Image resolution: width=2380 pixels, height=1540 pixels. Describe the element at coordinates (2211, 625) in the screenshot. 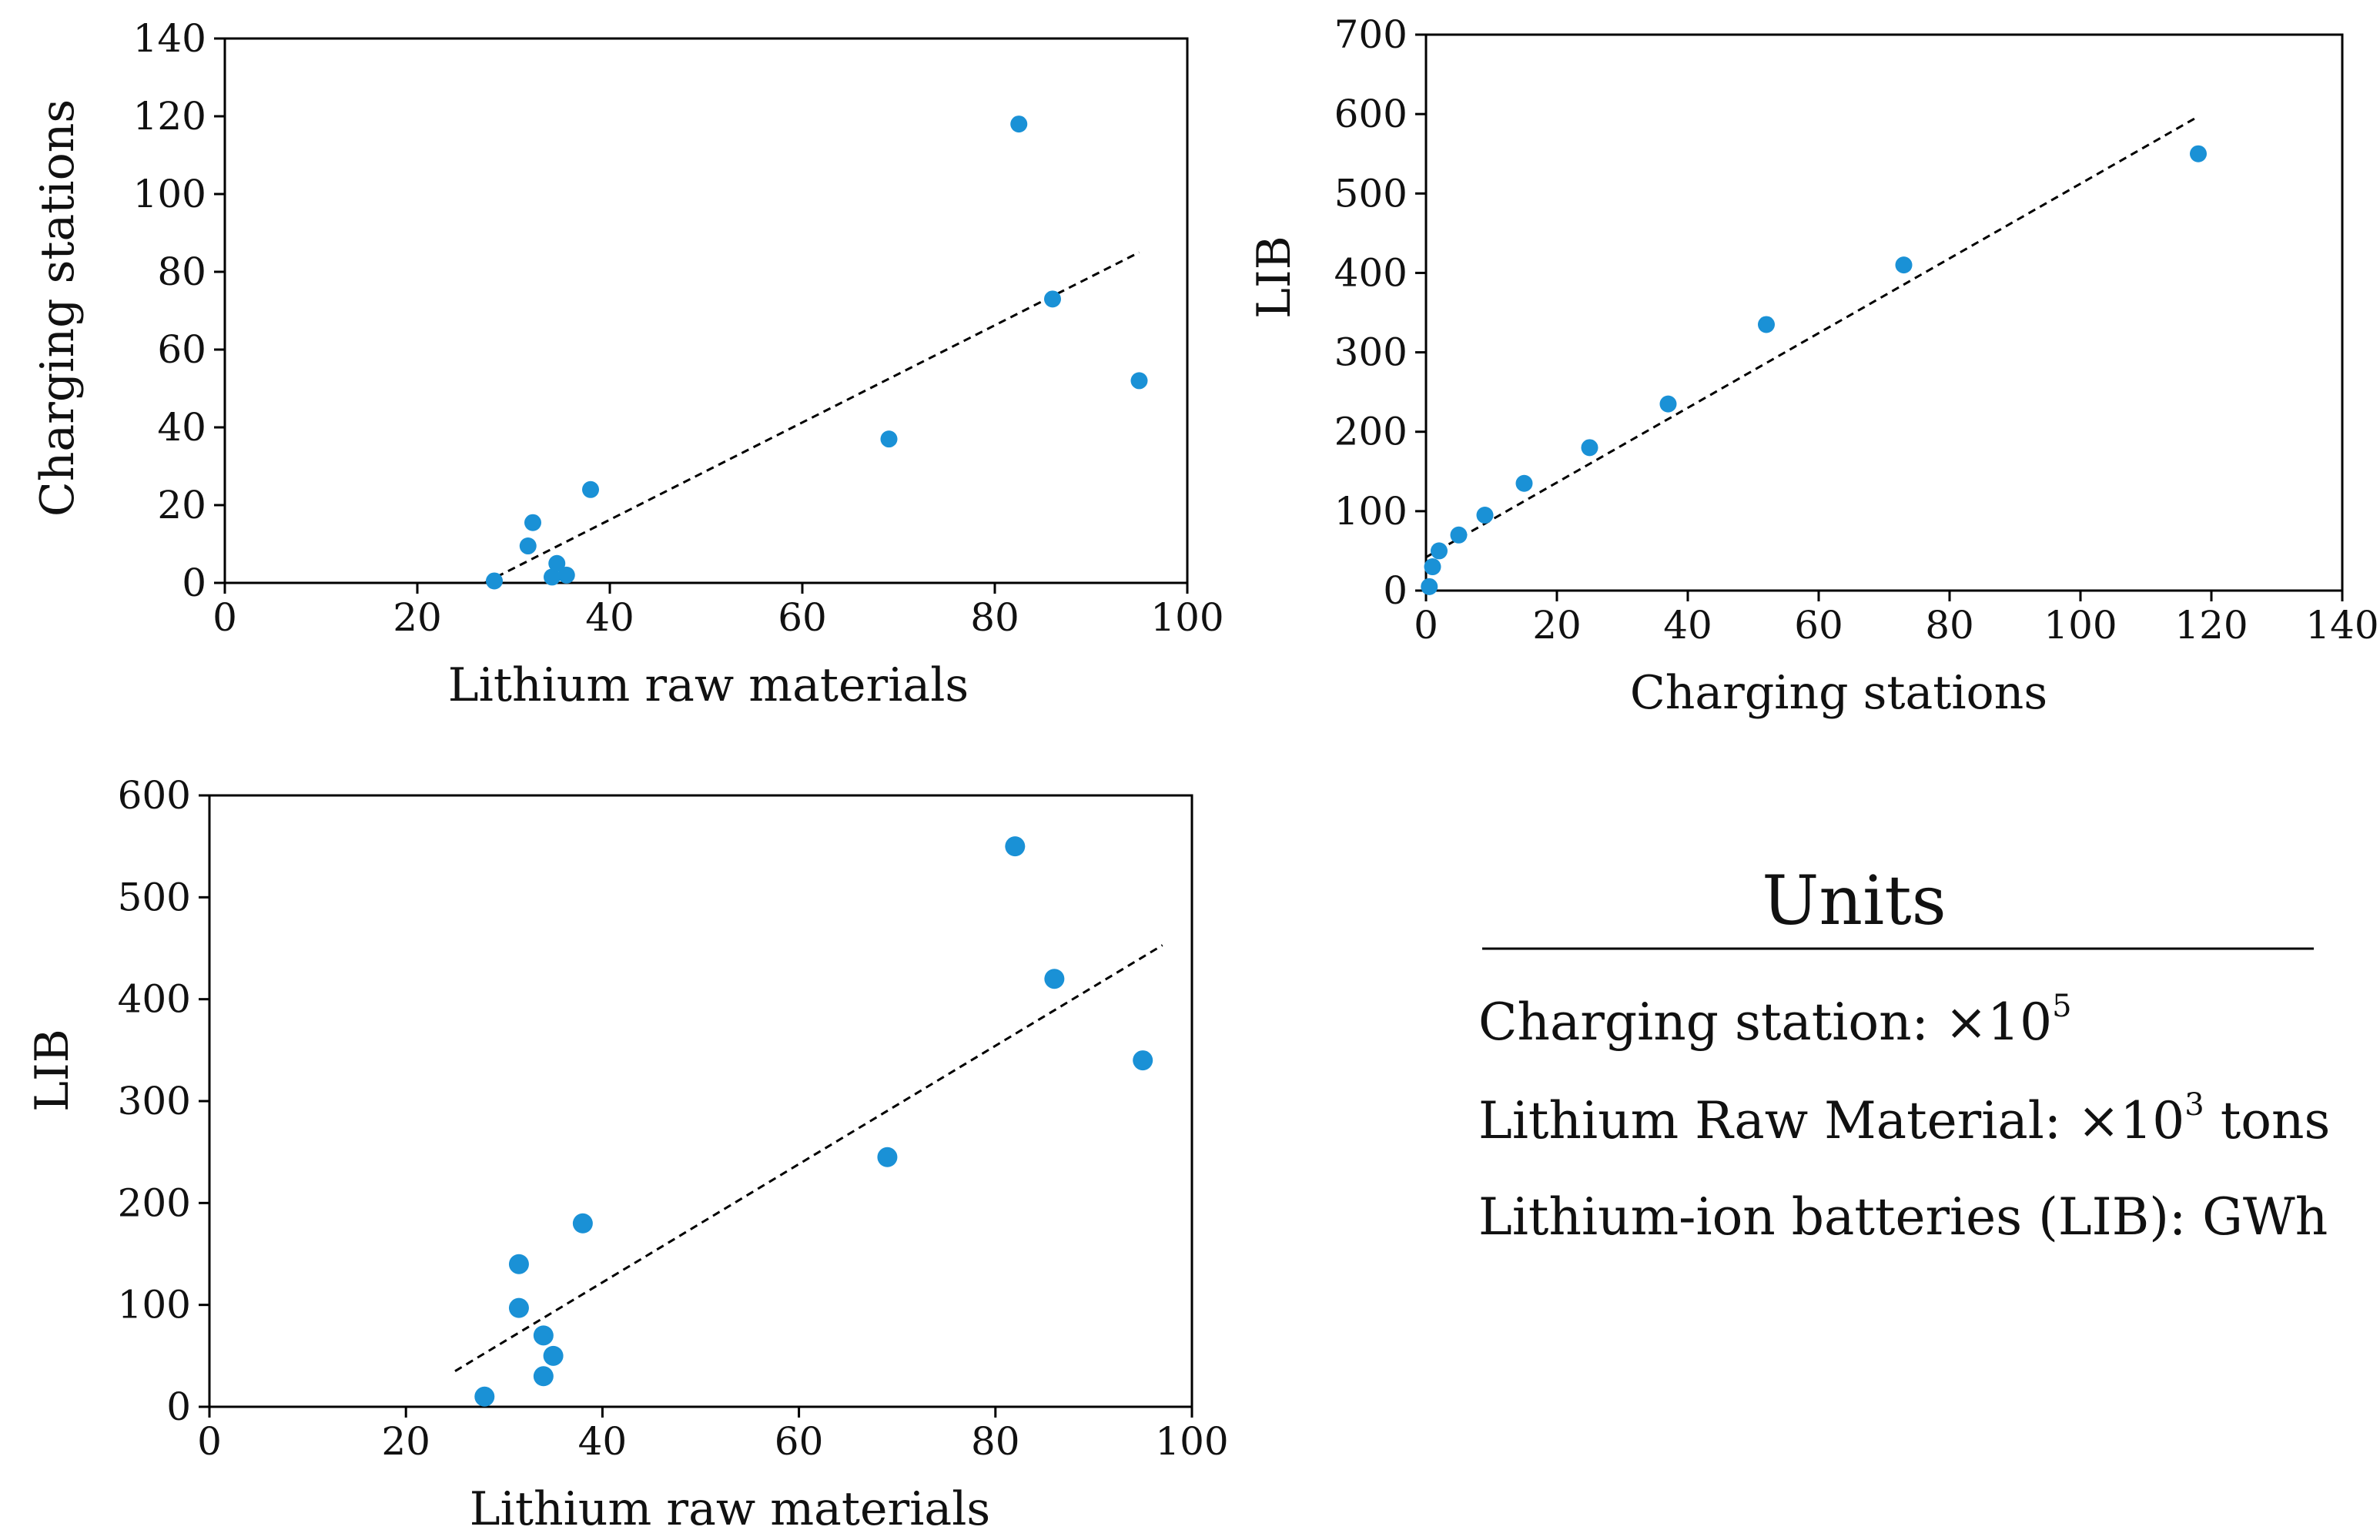

I see `x-tick-label: 120` at that location.